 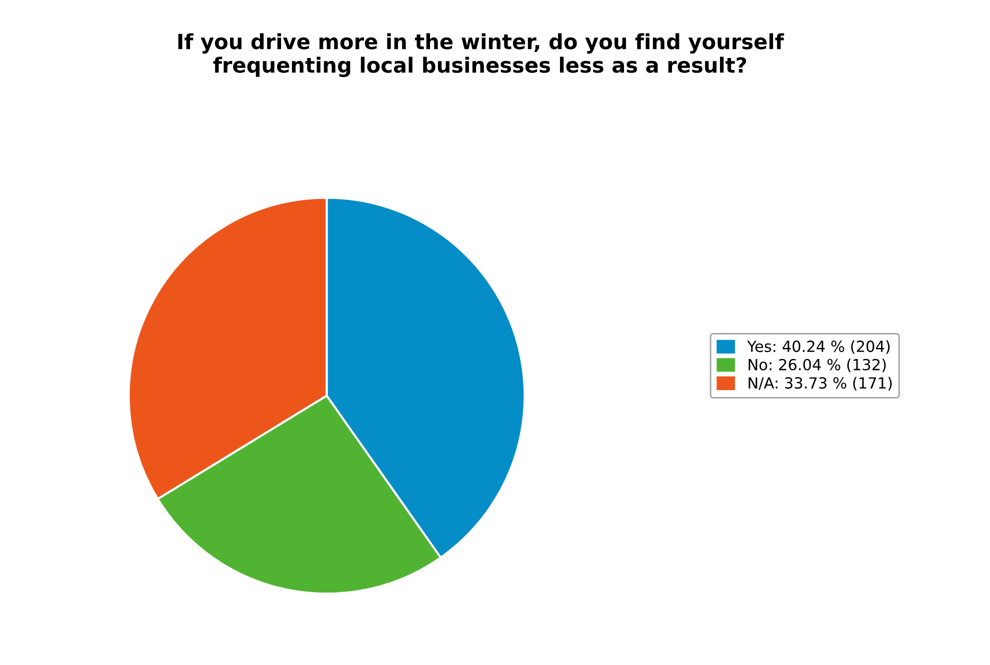 What do you see at coordinates (817, 365) in the screenshot?
I see `legend-label: No: 26.04 % (132)` at bounding box center [817, 365].